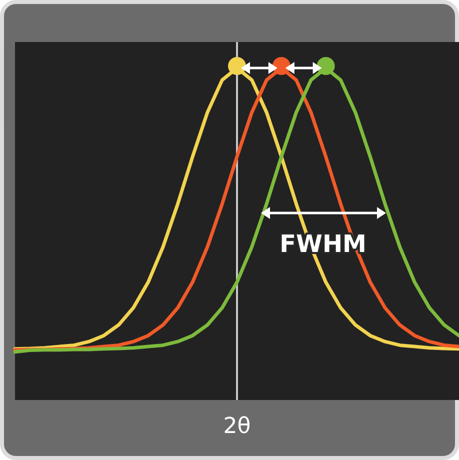  I want to click on x-axis-title: 2θ, so click(237, 426).